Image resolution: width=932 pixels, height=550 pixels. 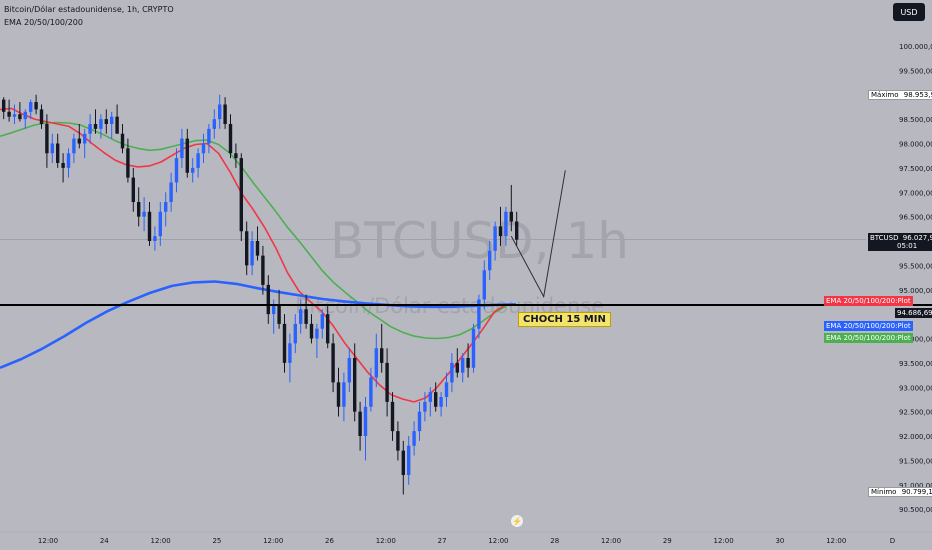 What do you see at coordinates (909, 12) in the screenshot?
I see `currency-button: USD` at bounding box center [909, 12].